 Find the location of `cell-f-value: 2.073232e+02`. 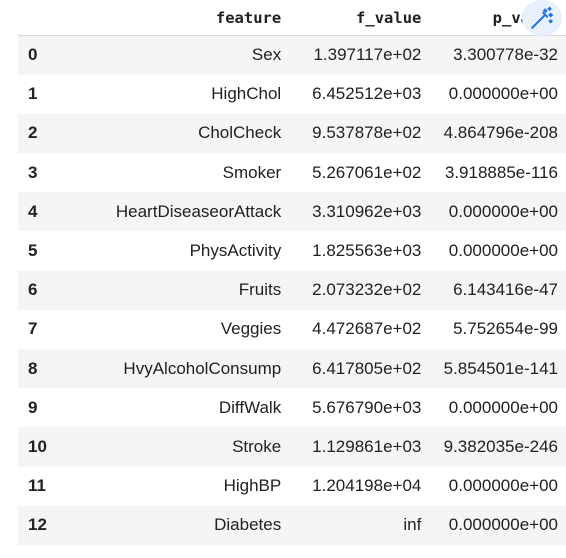

cell-f-value: 2.073232e+02 is located at coordinates (367, 290).